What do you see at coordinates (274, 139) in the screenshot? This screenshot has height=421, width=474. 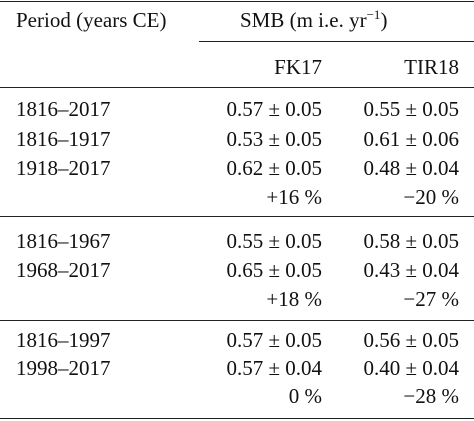 I see `fk17-cell: 0.53 ± 0.05` at bounding box center [274, 139].